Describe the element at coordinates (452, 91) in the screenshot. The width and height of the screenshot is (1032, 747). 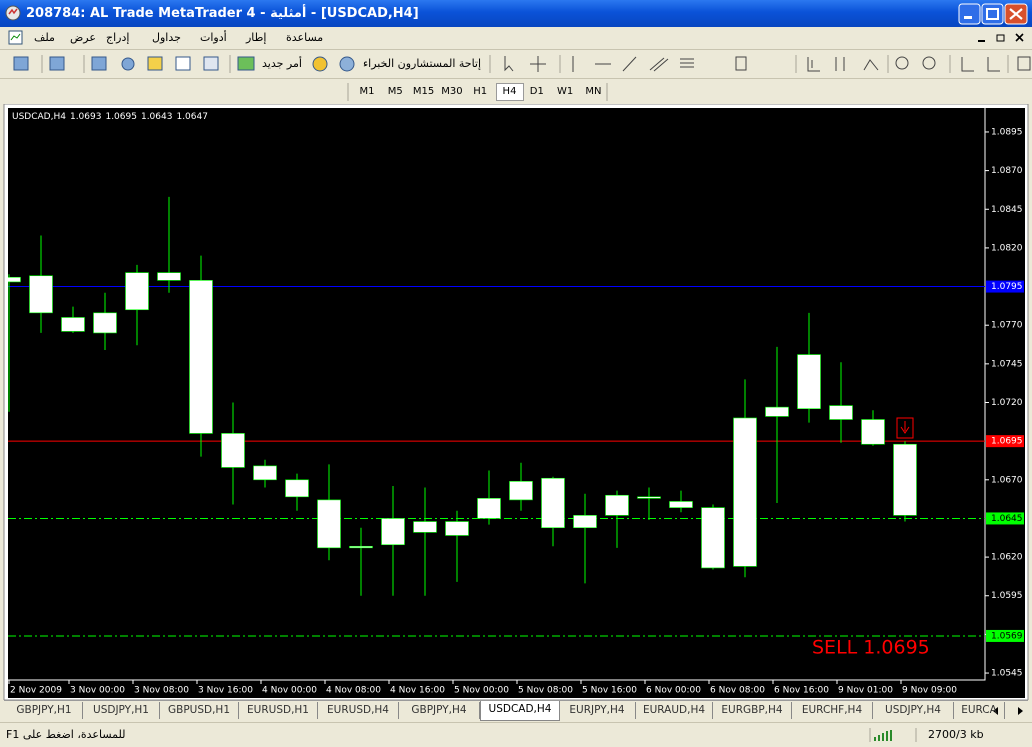
I see `timeframe-button: M30` at that location.